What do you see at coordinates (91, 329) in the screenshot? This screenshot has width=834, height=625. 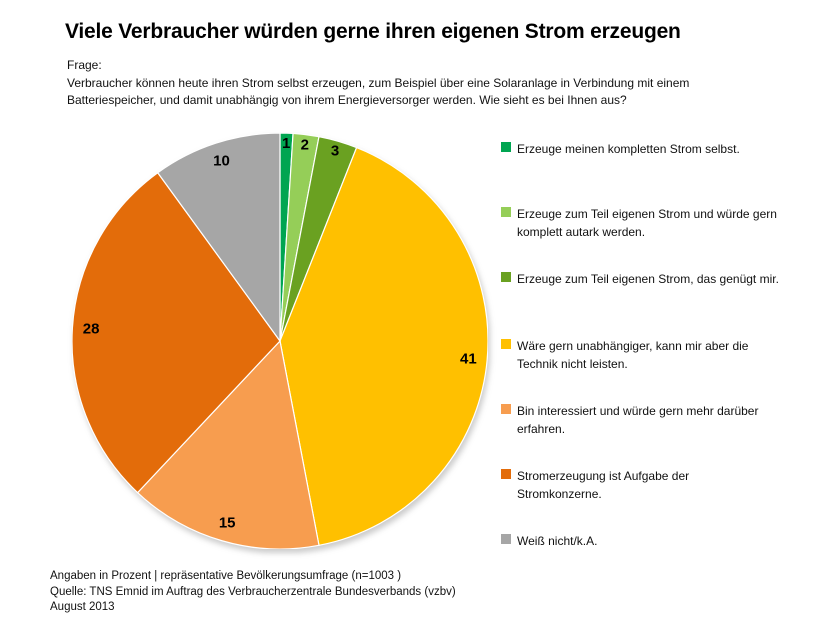 I see `slice-value-label: 28` at bounding box center [91, 329].